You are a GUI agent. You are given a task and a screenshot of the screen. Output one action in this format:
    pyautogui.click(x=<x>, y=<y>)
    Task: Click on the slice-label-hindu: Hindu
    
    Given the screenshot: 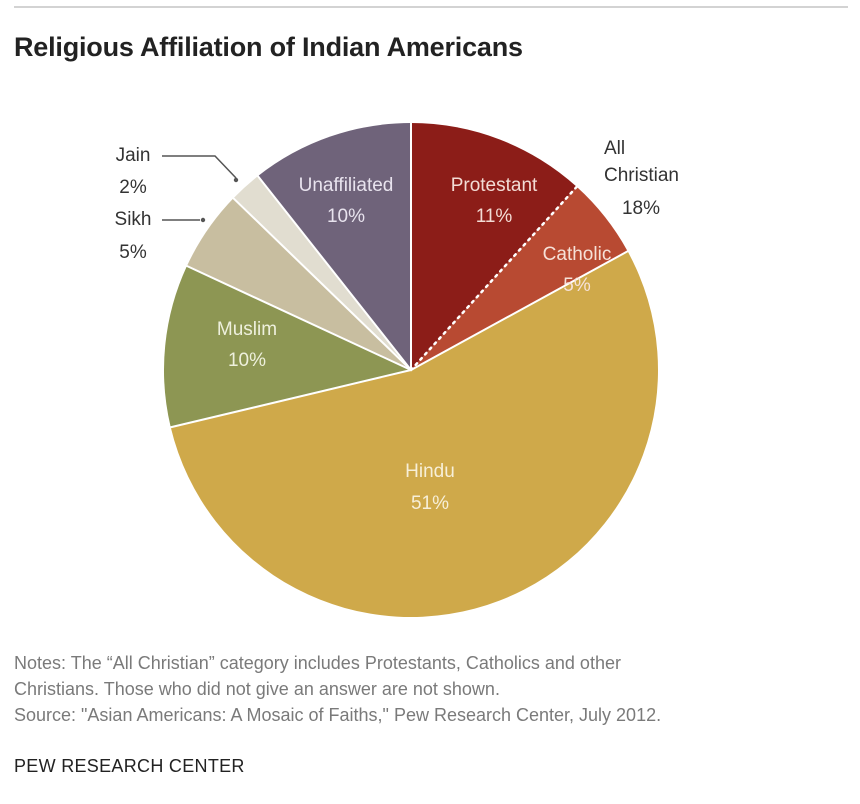 What is the action you would take?
    pyautogui.click(x=430, y=471)
    